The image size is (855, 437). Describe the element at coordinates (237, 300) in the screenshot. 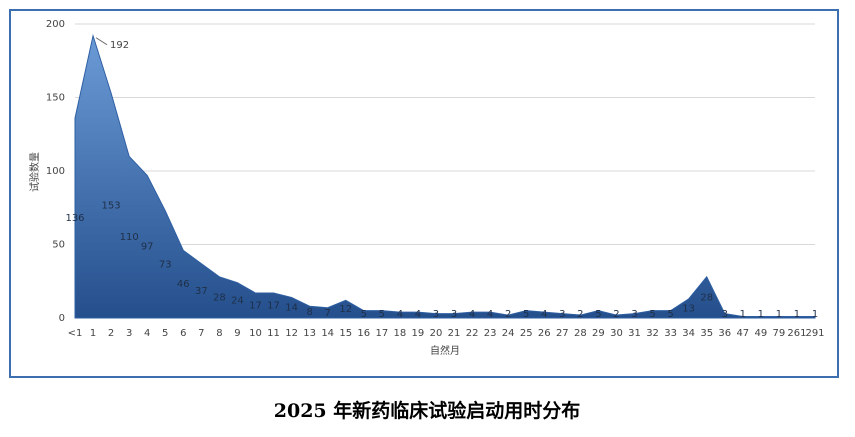

I see `data-label: 24` at that location.